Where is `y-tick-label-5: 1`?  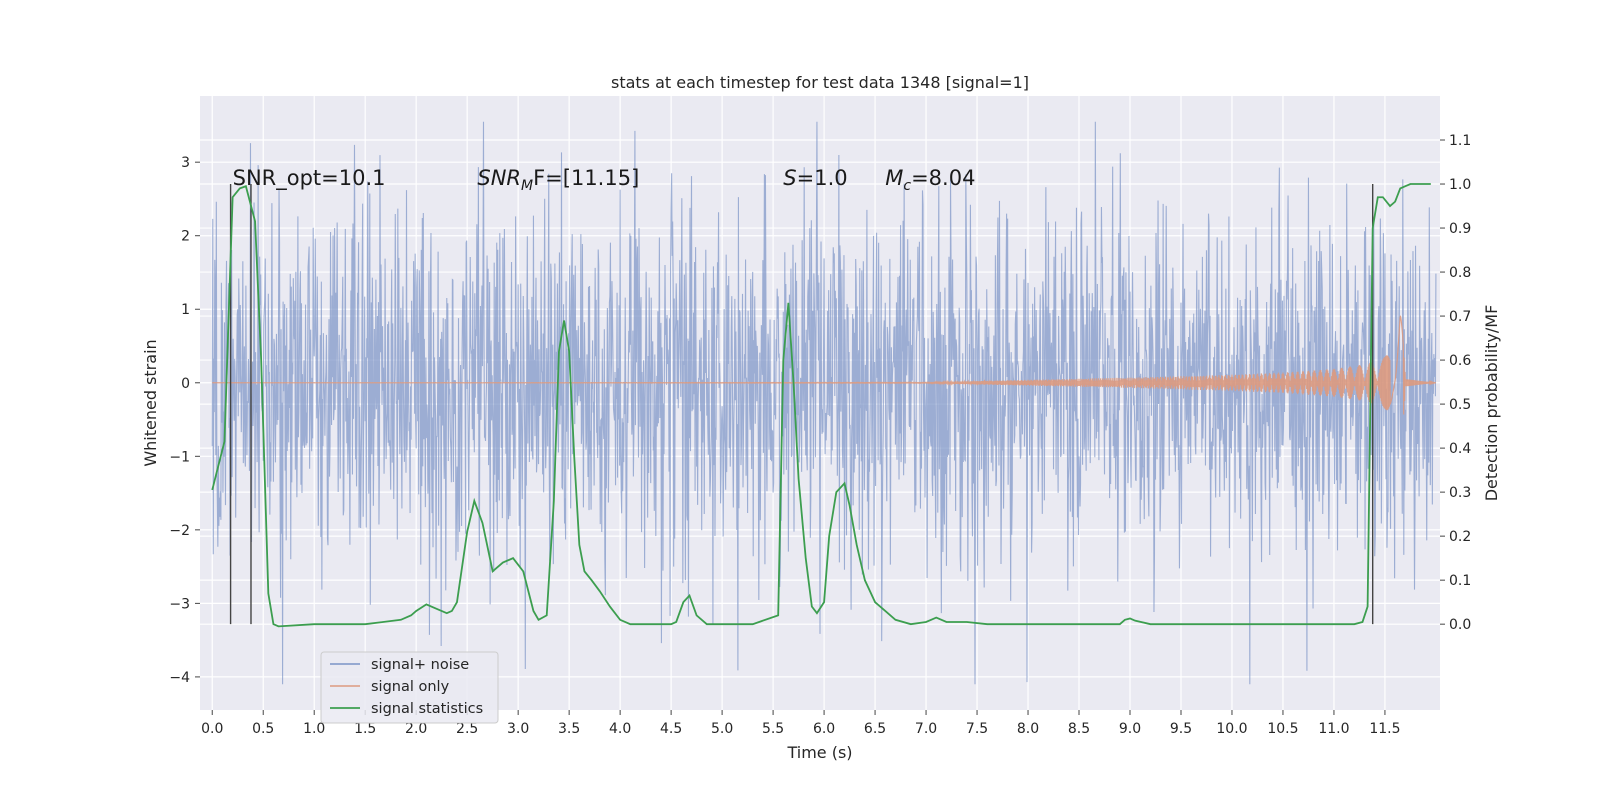 y-tick-label-5: 1 is located at coordinates (185, 310).